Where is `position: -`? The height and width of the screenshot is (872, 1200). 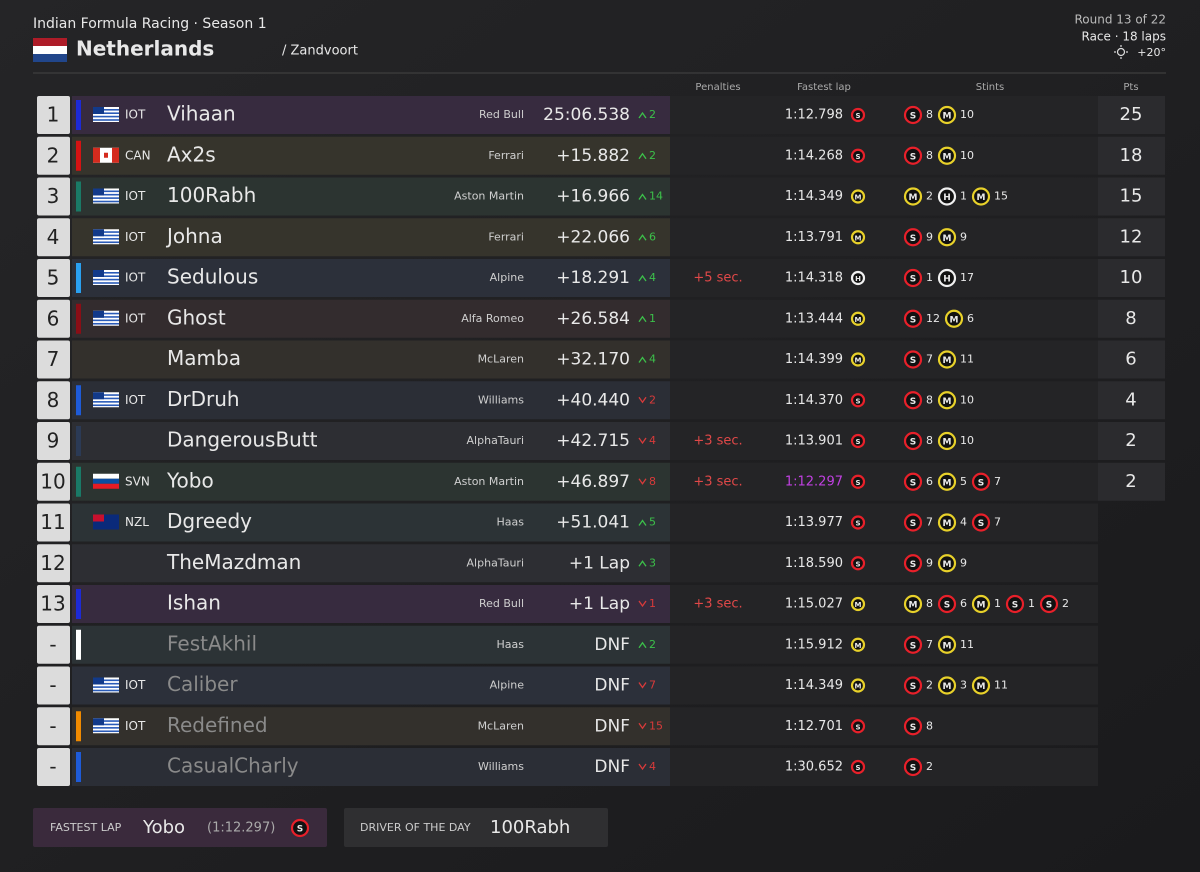
position: - is located at coordinates (52, 726).